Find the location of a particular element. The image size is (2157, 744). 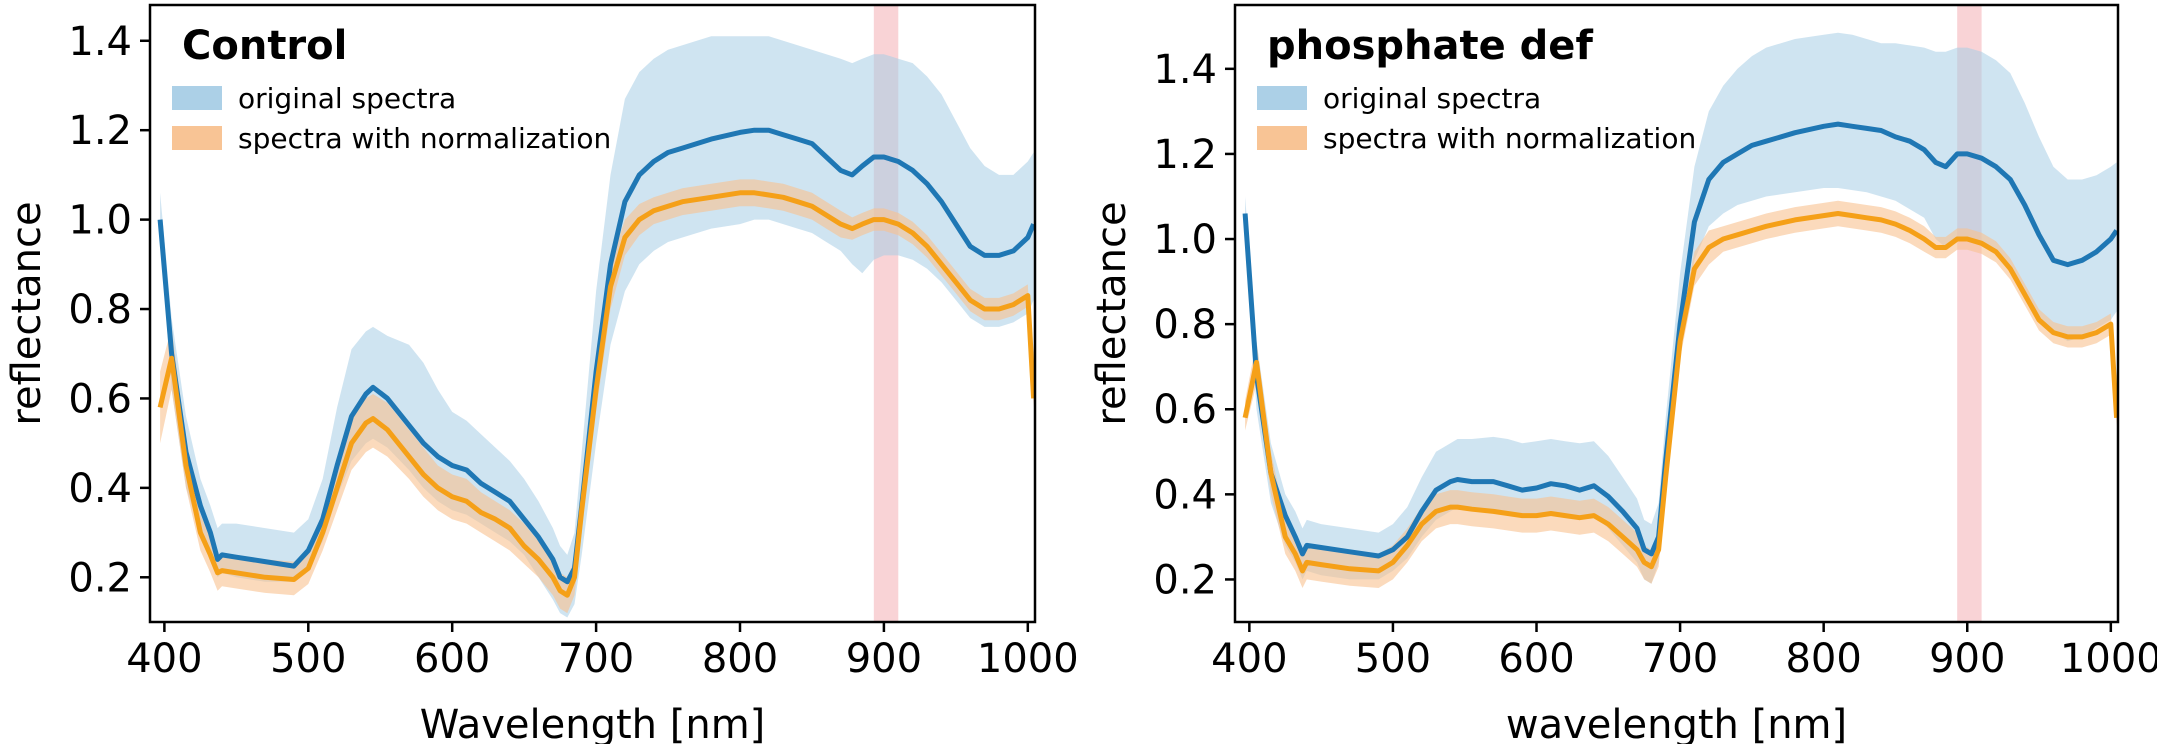

panel-title: phosphate def is located at coordinates (1430, 46).